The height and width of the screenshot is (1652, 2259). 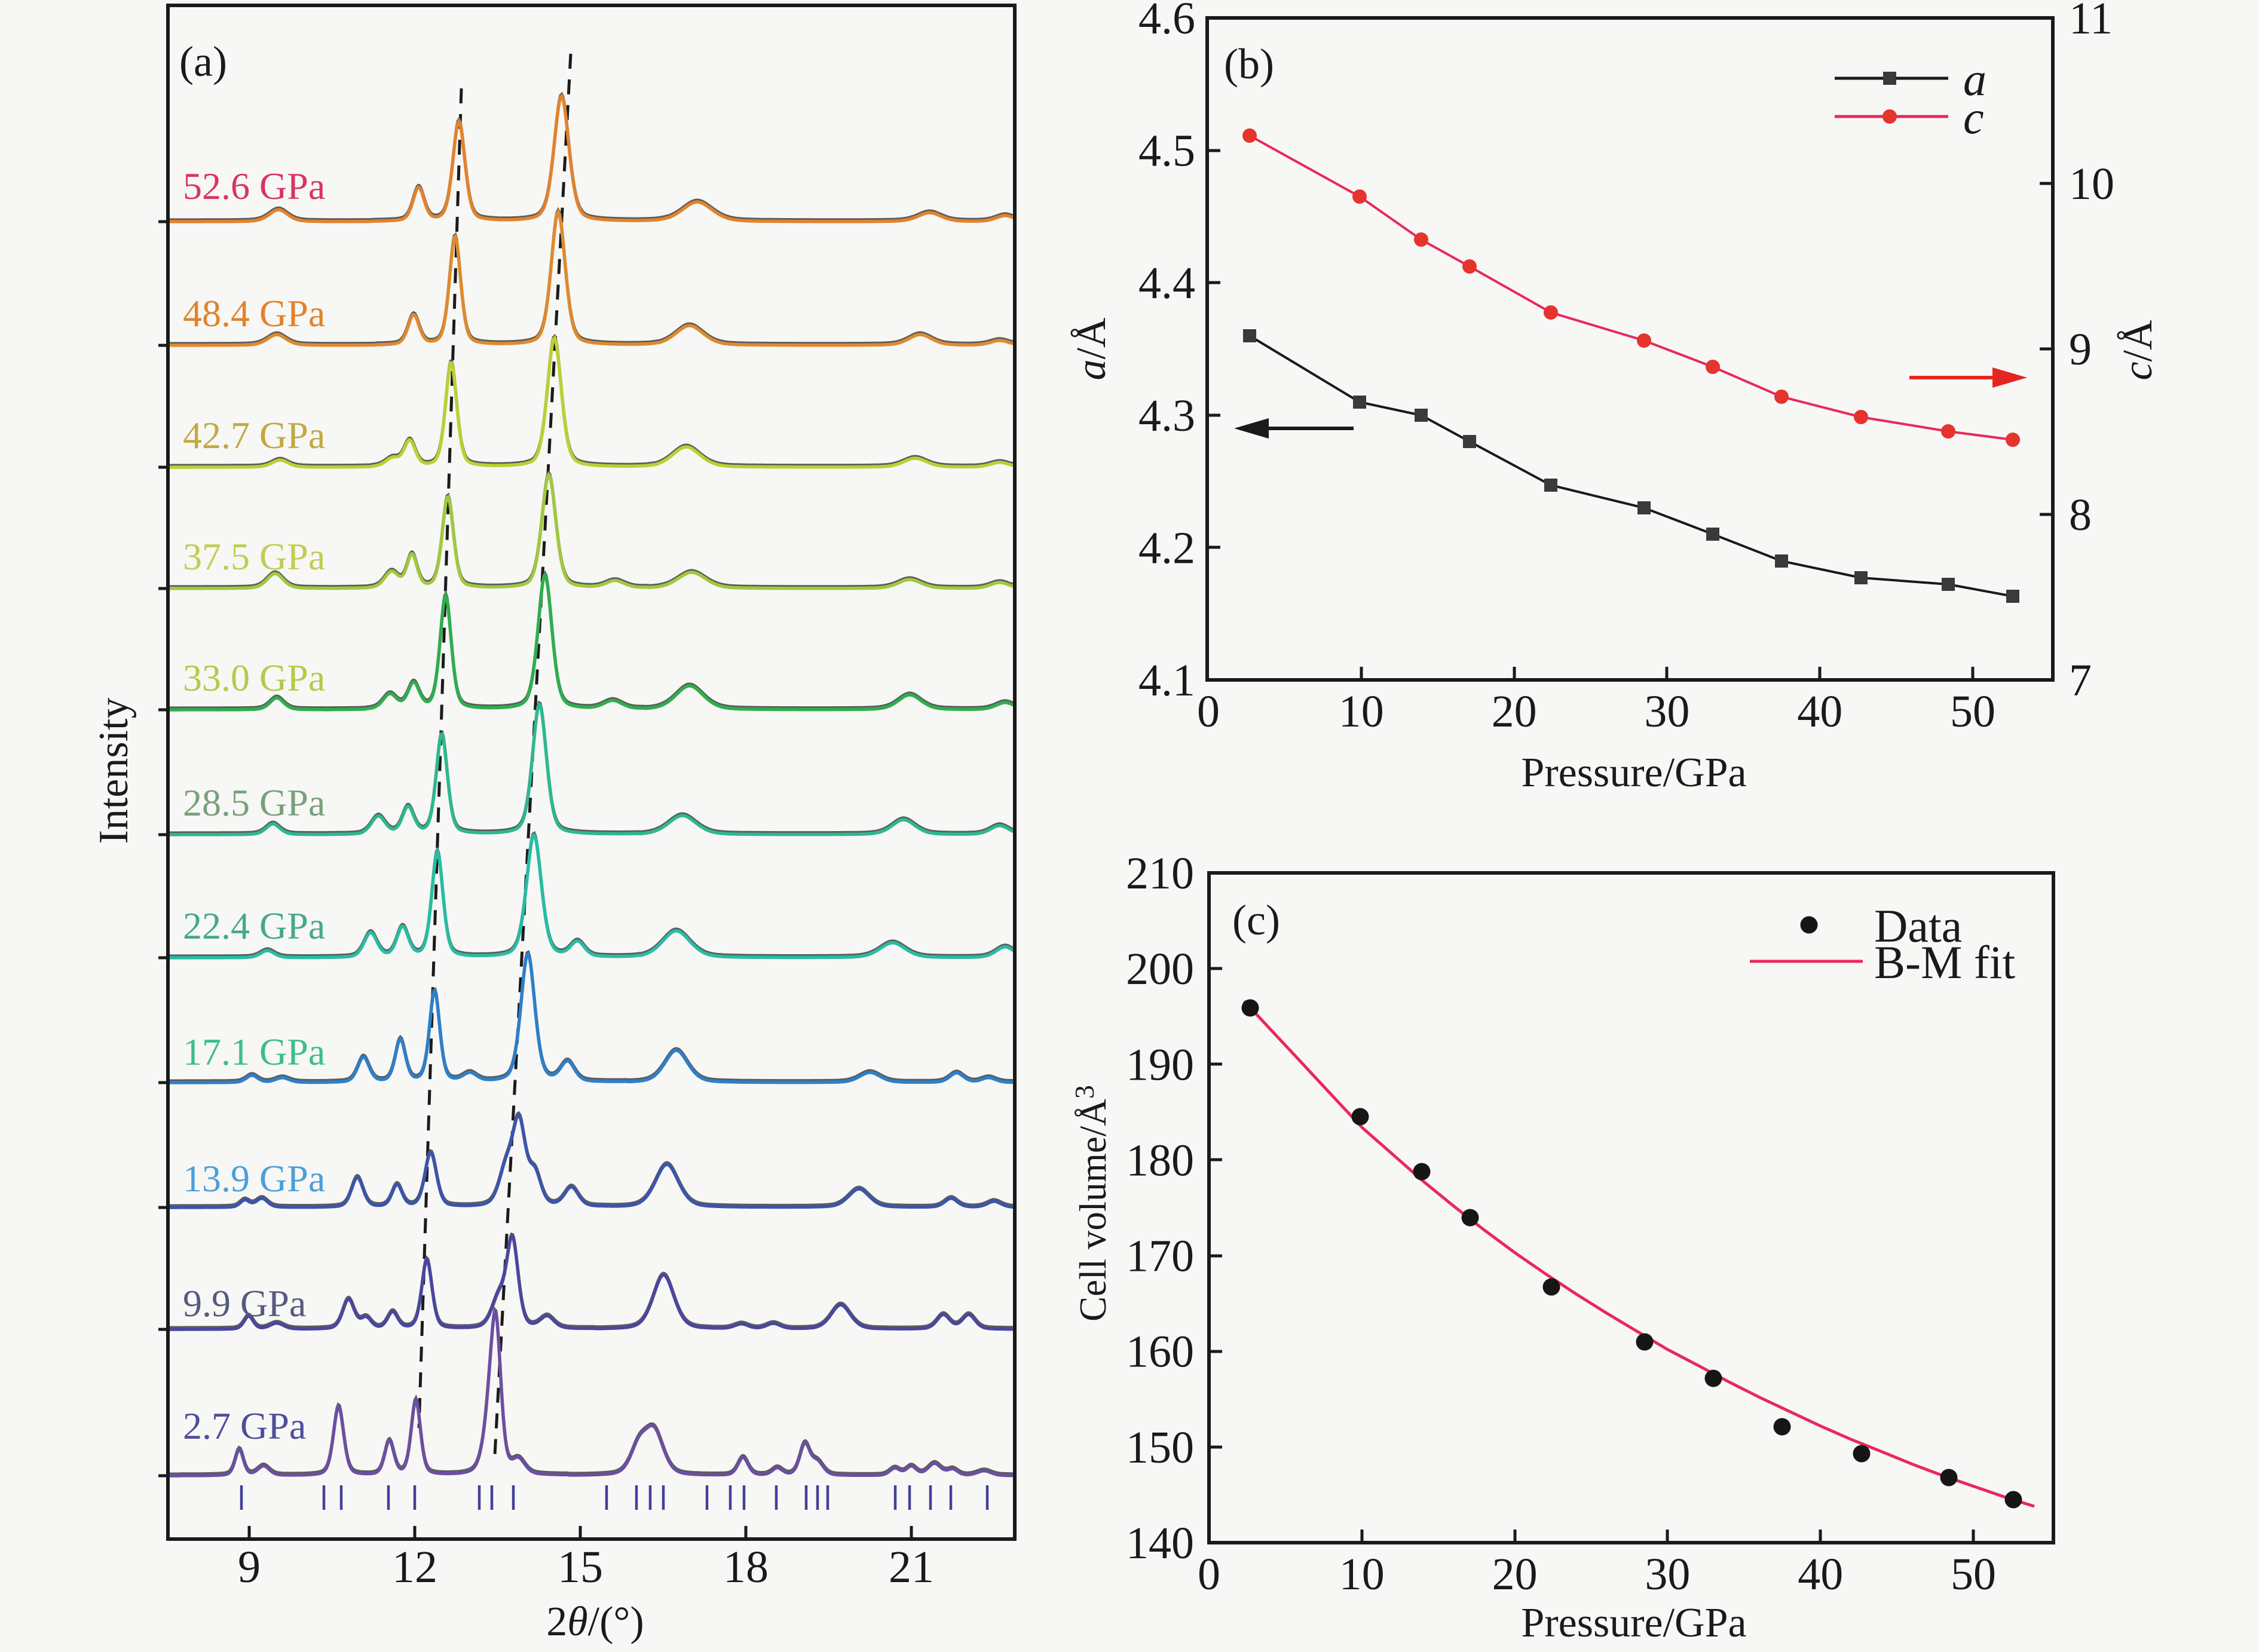 What do you see at coordinates (2091, 22) in the screenshot?
I see `svg-text: 11` at bounding box center [2091, 22].